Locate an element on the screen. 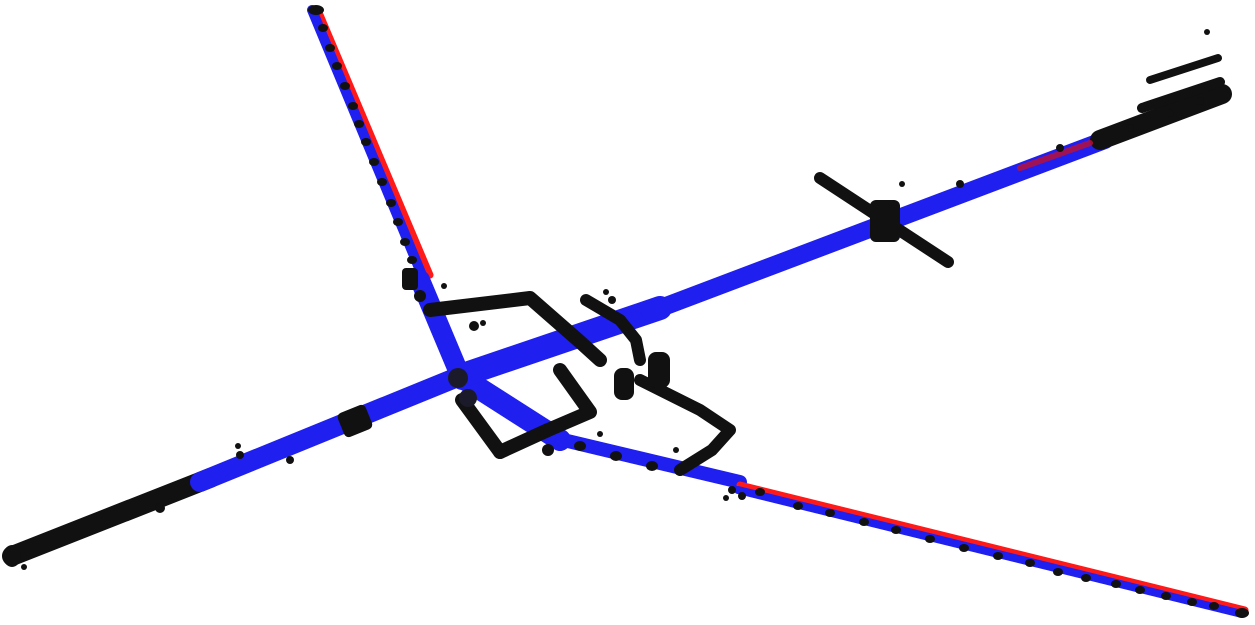  main-trunk-red-accent is located at coordinates (1055, 155).